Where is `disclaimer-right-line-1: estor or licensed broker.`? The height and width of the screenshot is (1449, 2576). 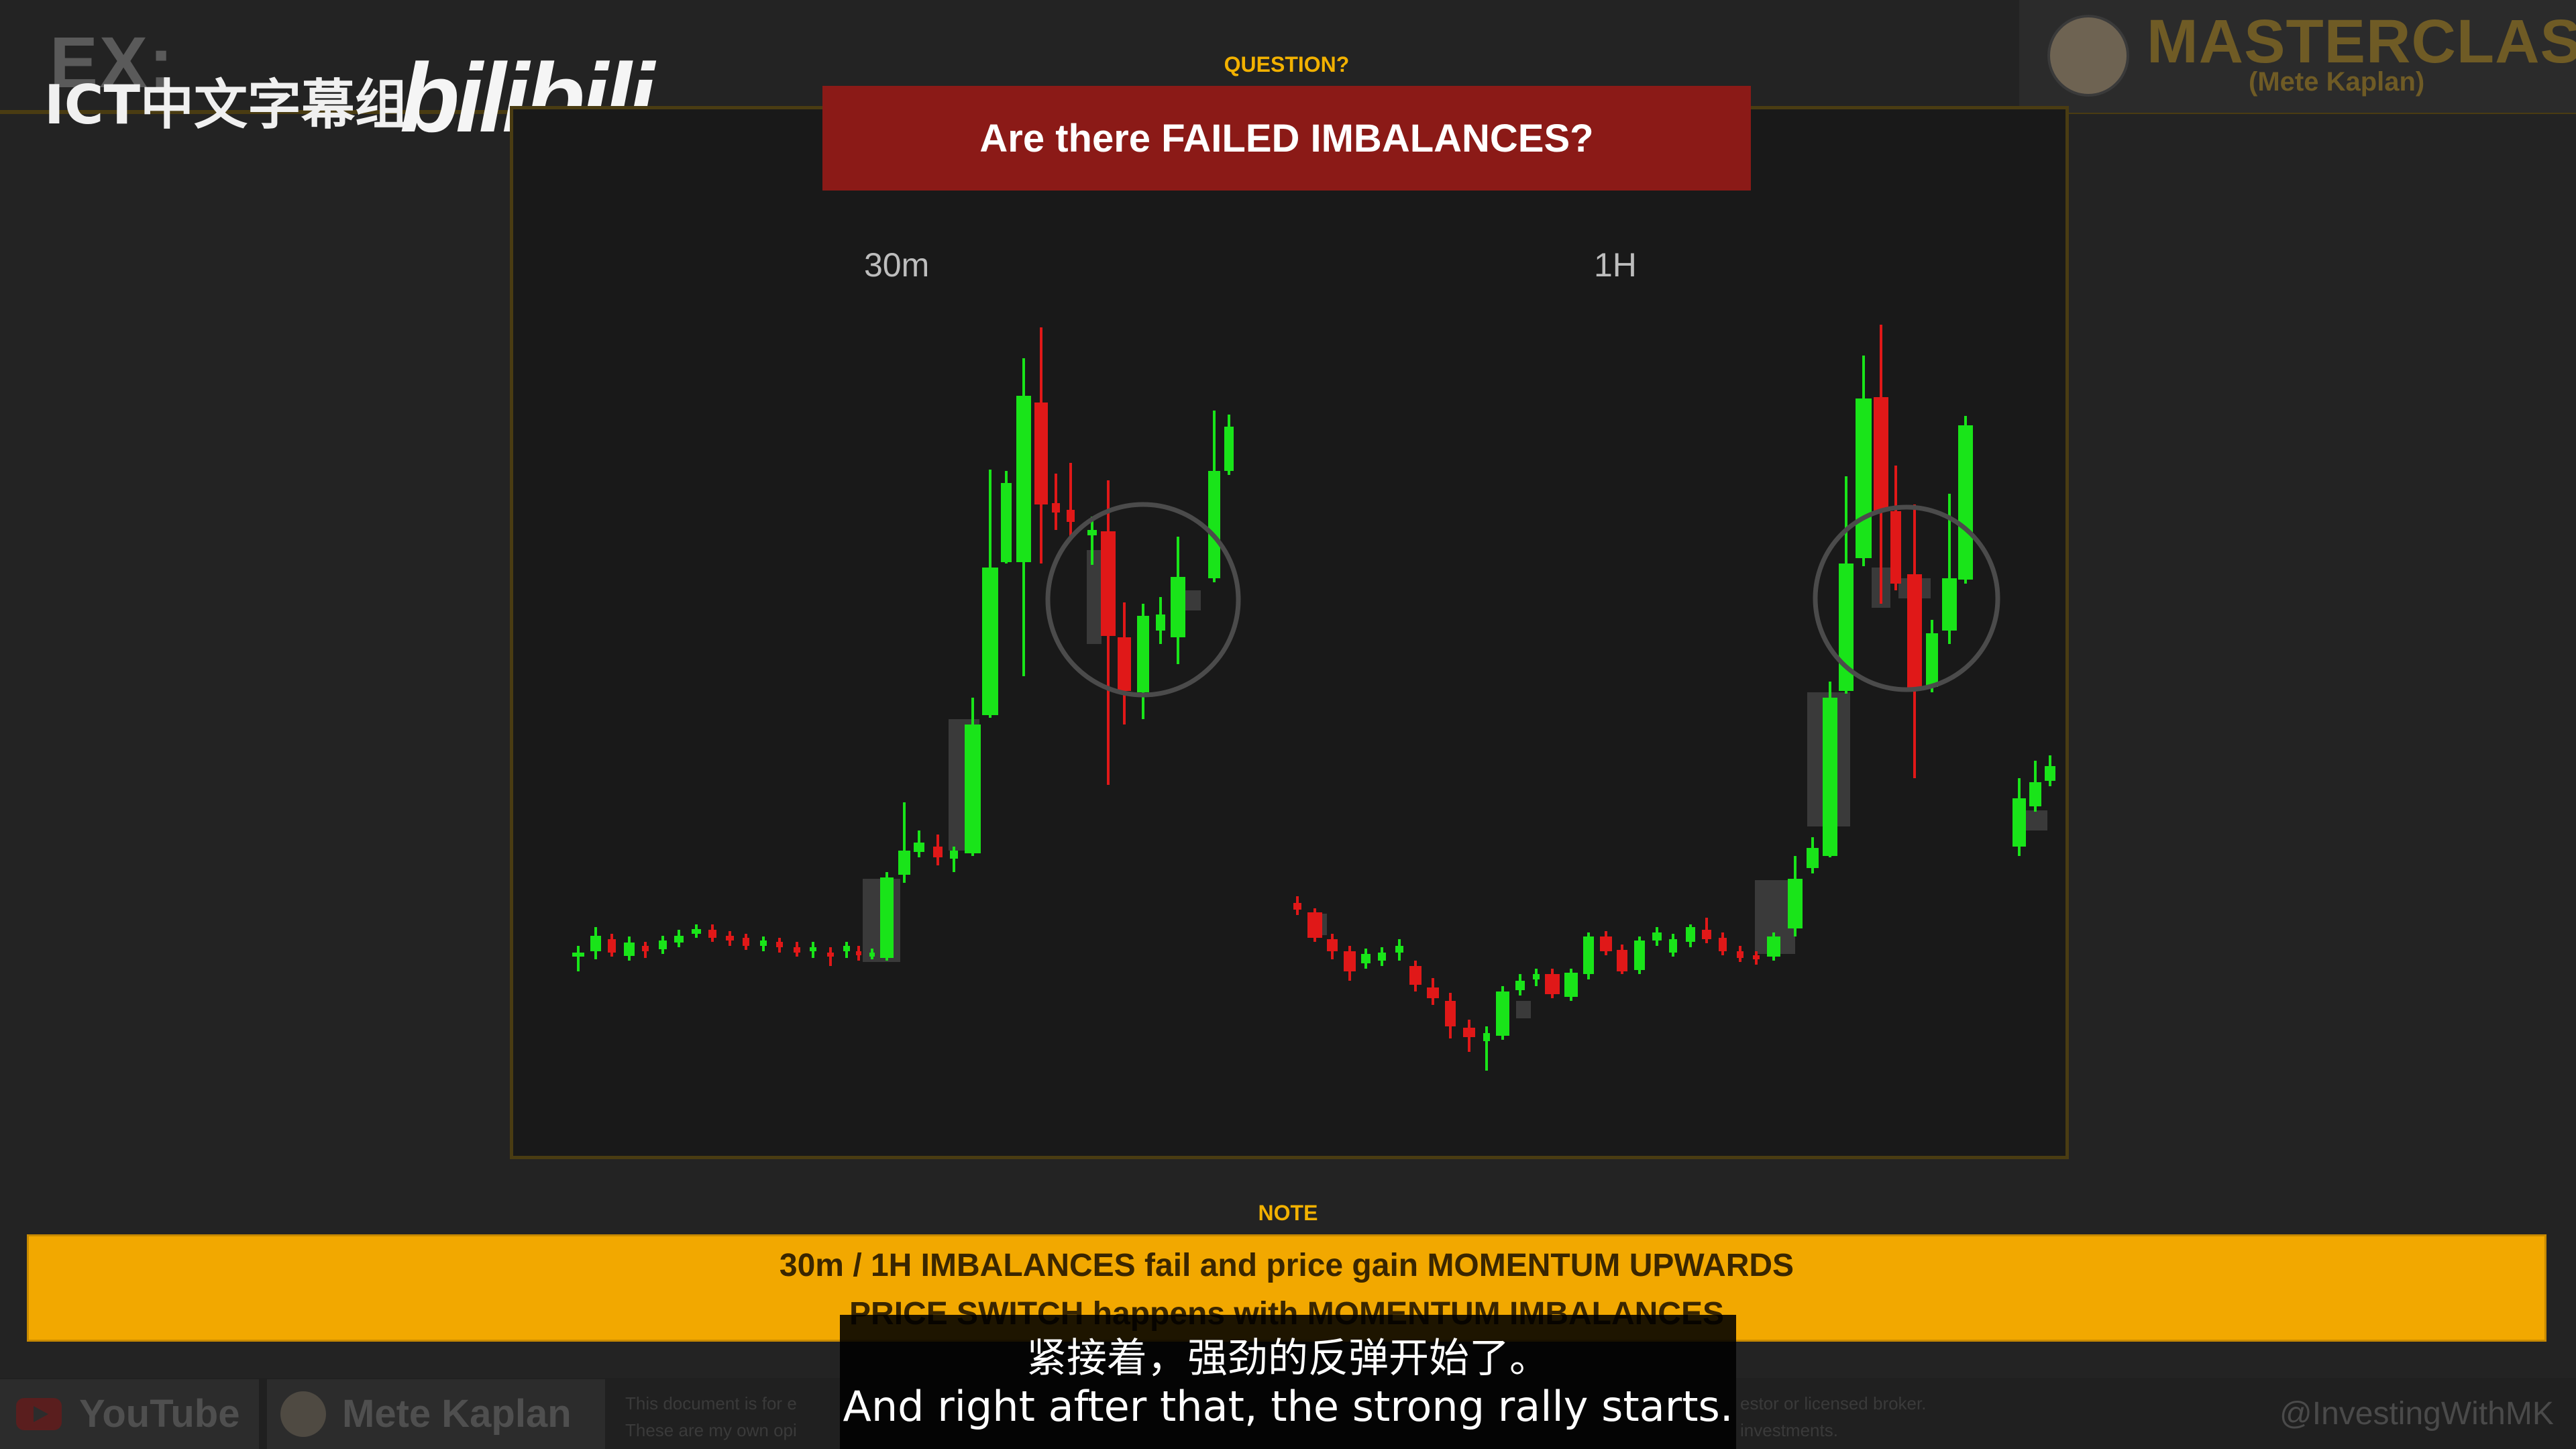
disclaimer-right-line-1: estor or licensed broker. is located at coordinates (1833, 1403).